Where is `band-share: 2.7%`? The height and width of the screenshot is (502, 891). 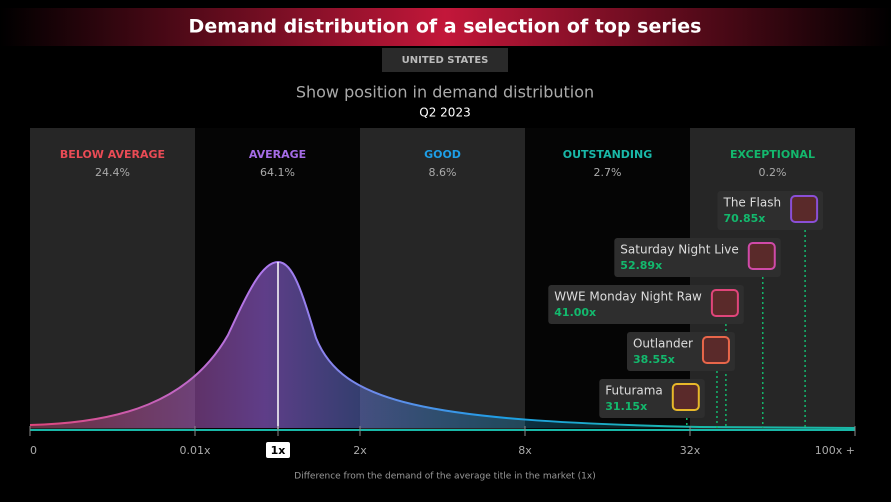
band-share: 2.7% is located at coordinates (608, 172).